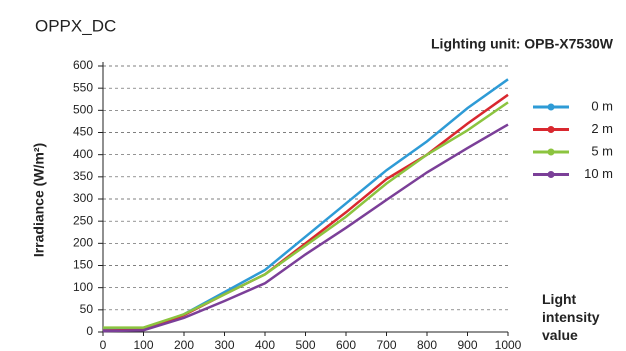 The image size is (626, 351). Describe the element at coordinates (184, 344) in the screenshot. I see `x-tick-label: 200` at that location.